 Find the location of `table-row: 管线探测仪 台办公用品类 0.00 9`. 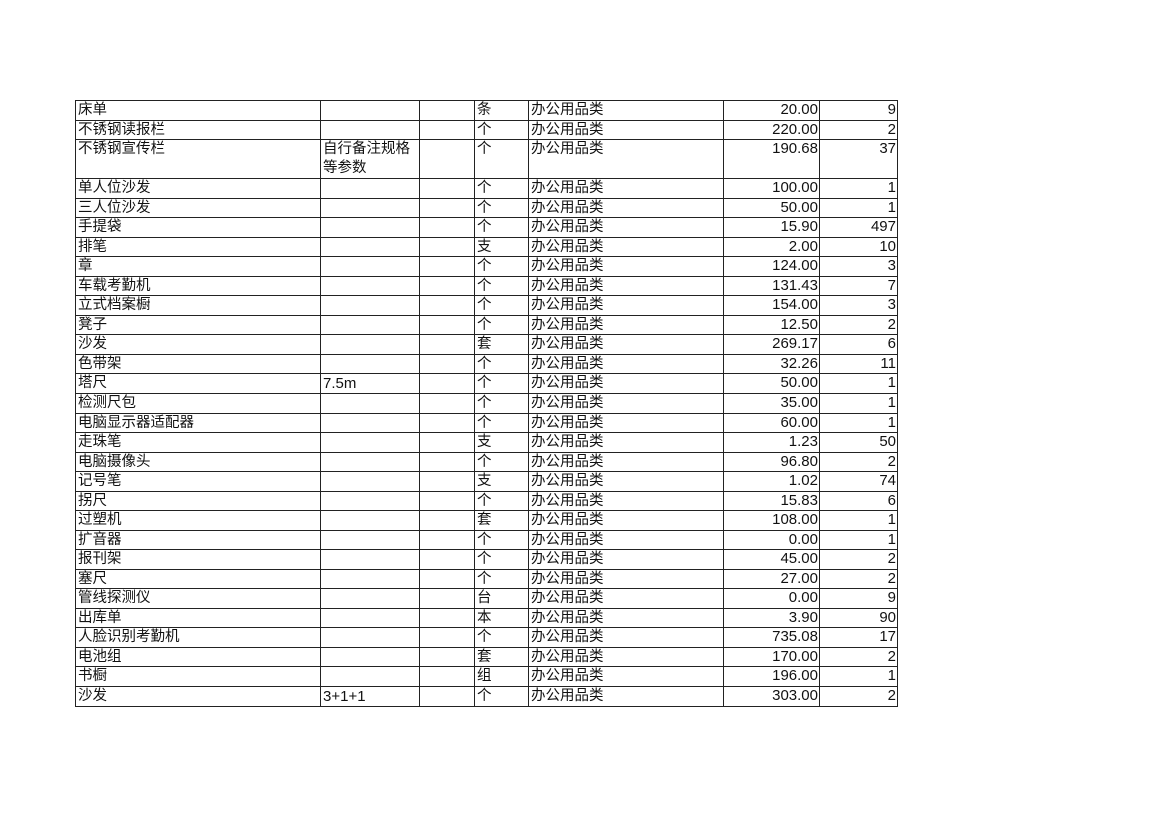

table-row: 管线探测仪 台办公用品类 0.00 9 is located at coordinates (486, 598).